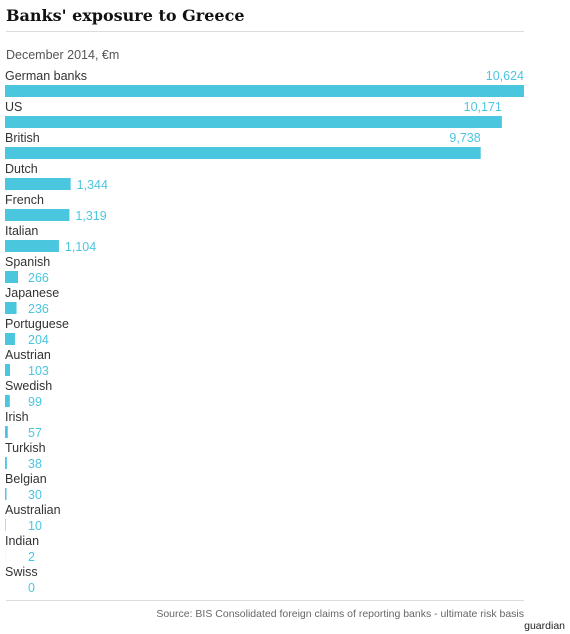 Image resolution: width=570 pixels, height=634 pixels. Describe the element at coordinates (28, 363) in the screenshot. I see `bar-row: Austrian 103` at that location.